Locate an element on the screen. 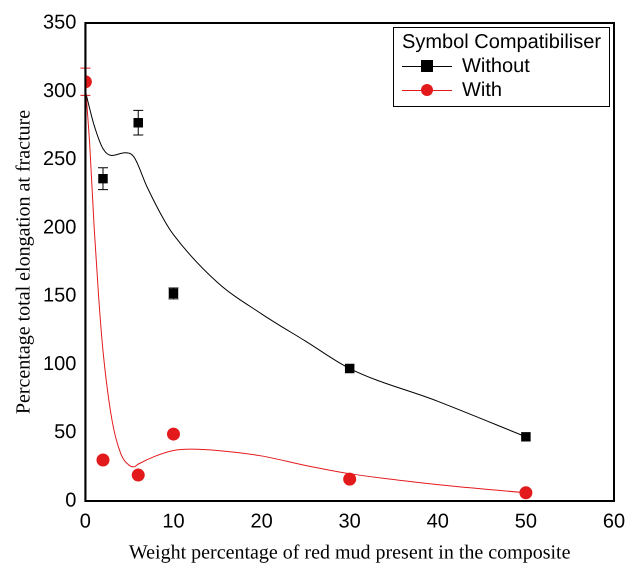 The height and width of the screenshot is (577, 644). x-tick-label: 60 is located at coordinates (614, 521).